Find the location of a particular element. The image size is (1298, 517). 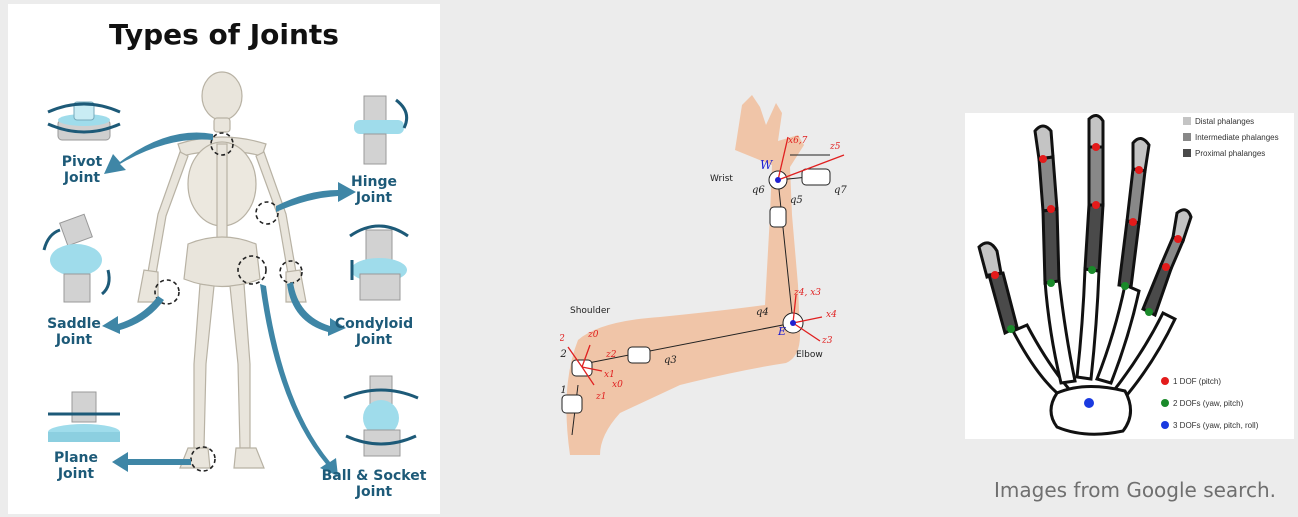

wrist-label: Wrist is located at coordinates (721, 179).